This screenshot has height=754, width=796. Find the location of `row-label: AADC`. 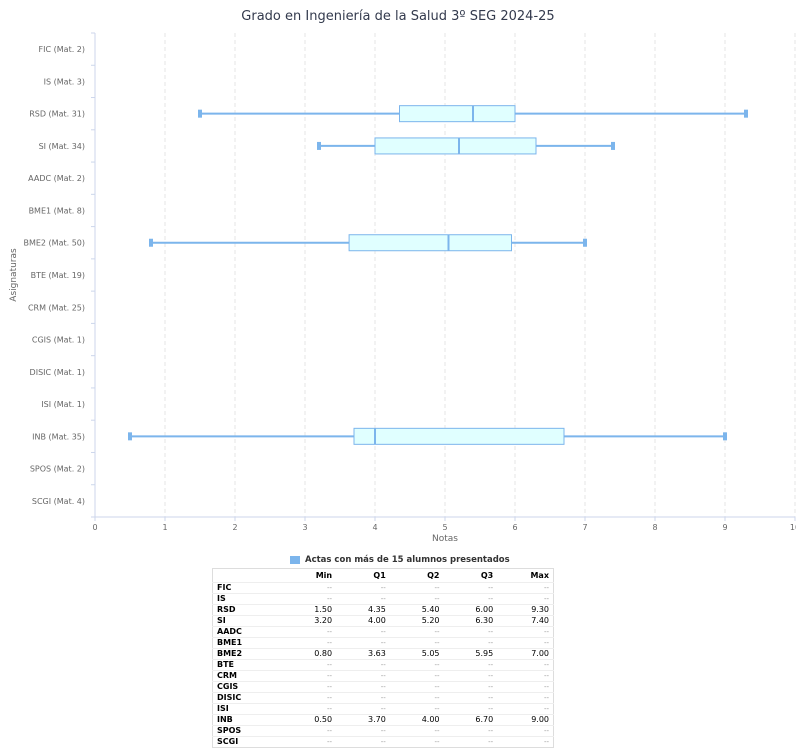

row-label: AADC is located at coordinates (247, 632).